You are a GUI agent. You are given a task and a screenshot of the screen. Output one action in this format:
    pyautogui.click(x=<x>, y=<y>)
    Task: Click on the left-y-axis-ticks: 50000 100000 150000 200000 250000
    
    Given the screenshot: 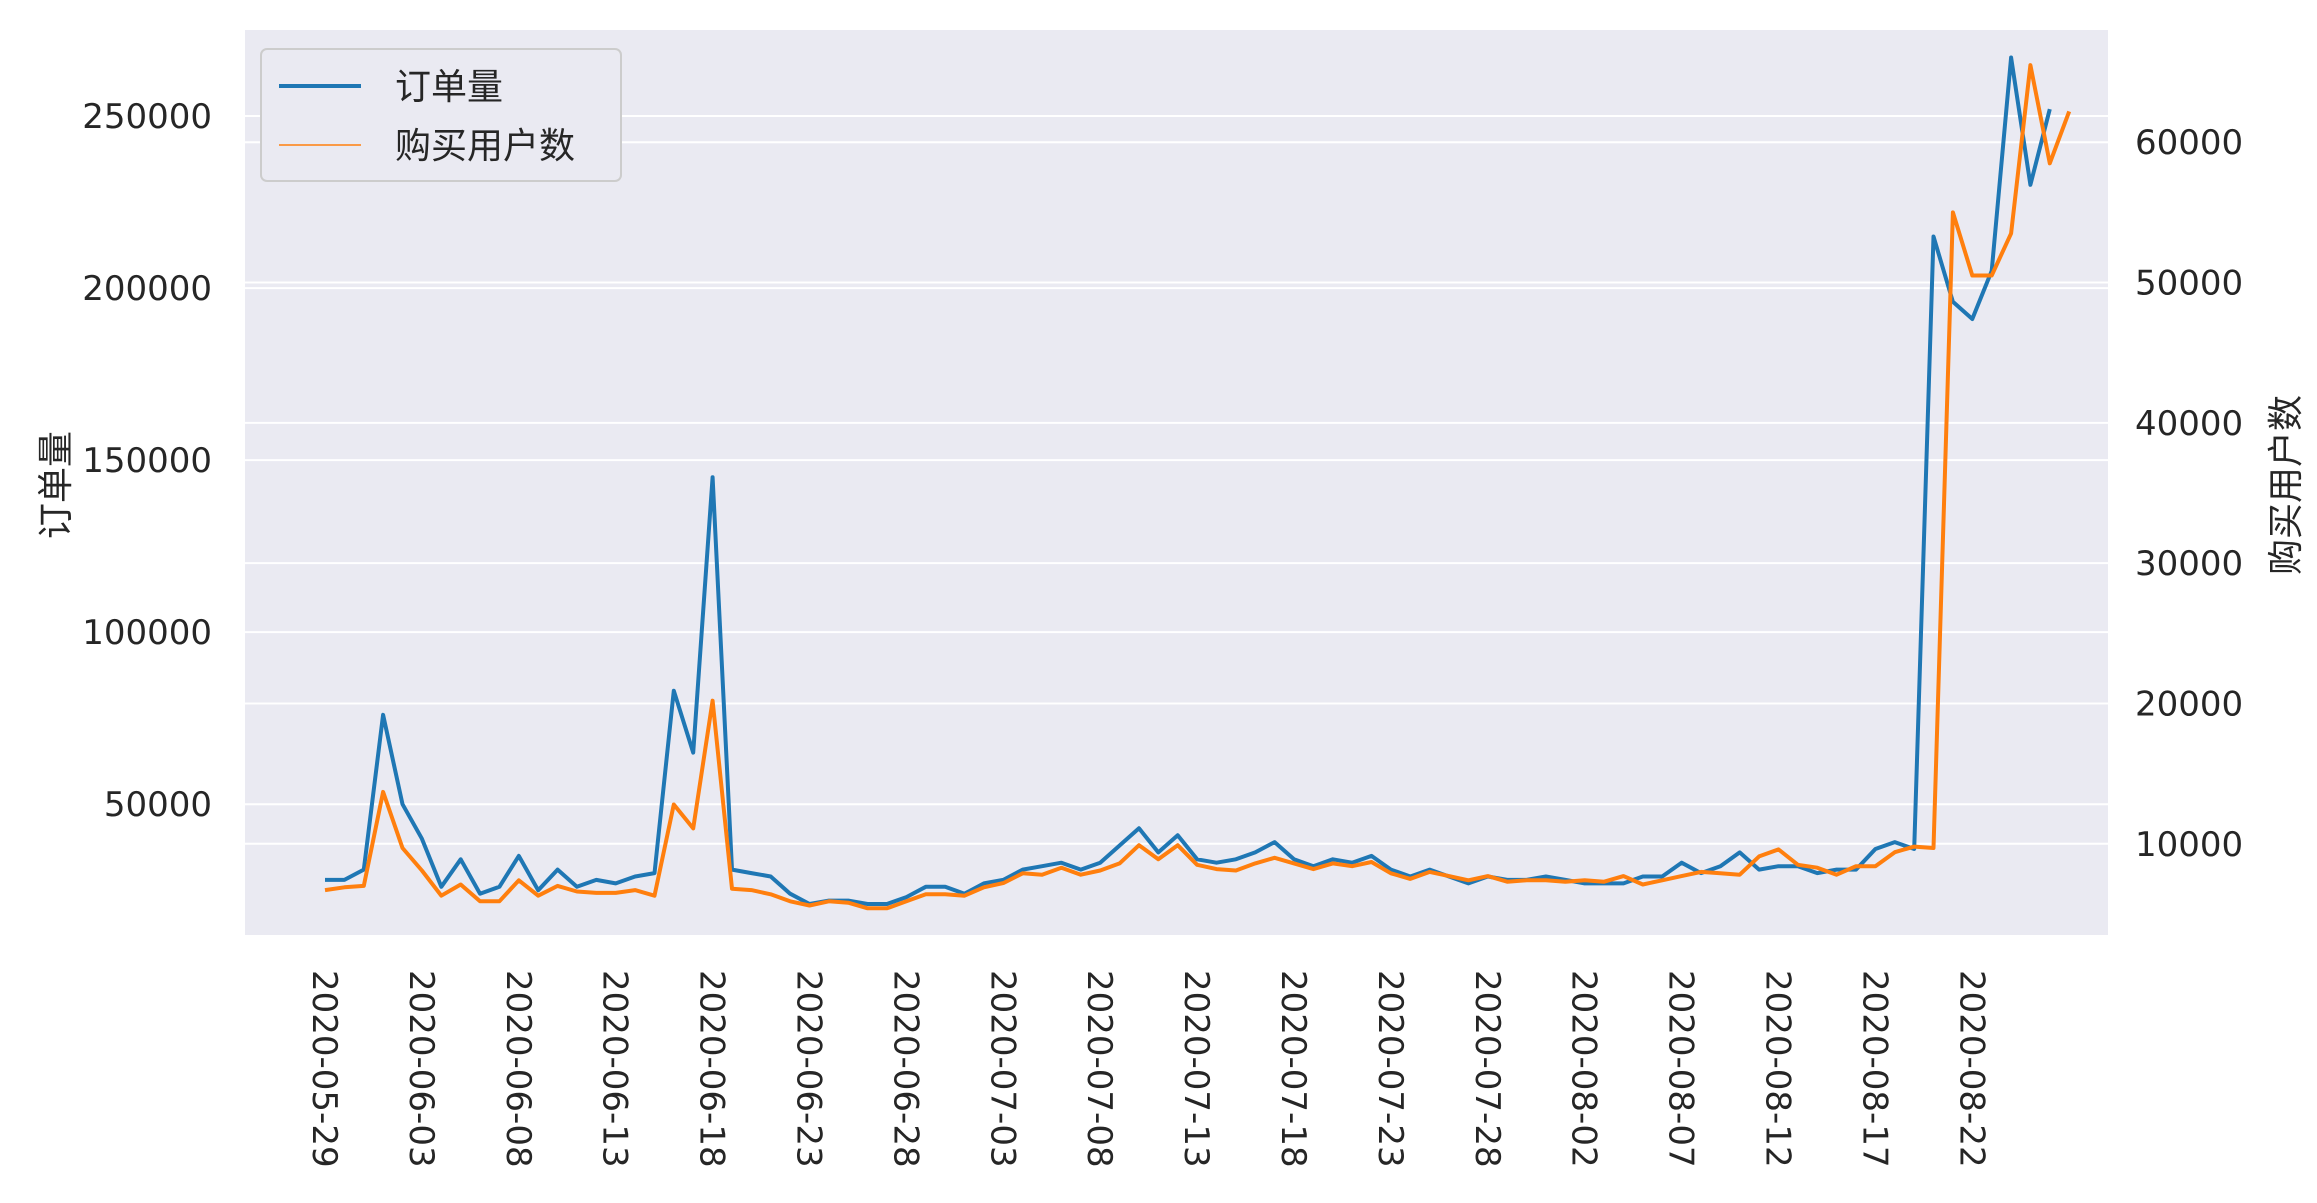 What is the action you would take?
    pyautogui.click(x=147, y=461)
    